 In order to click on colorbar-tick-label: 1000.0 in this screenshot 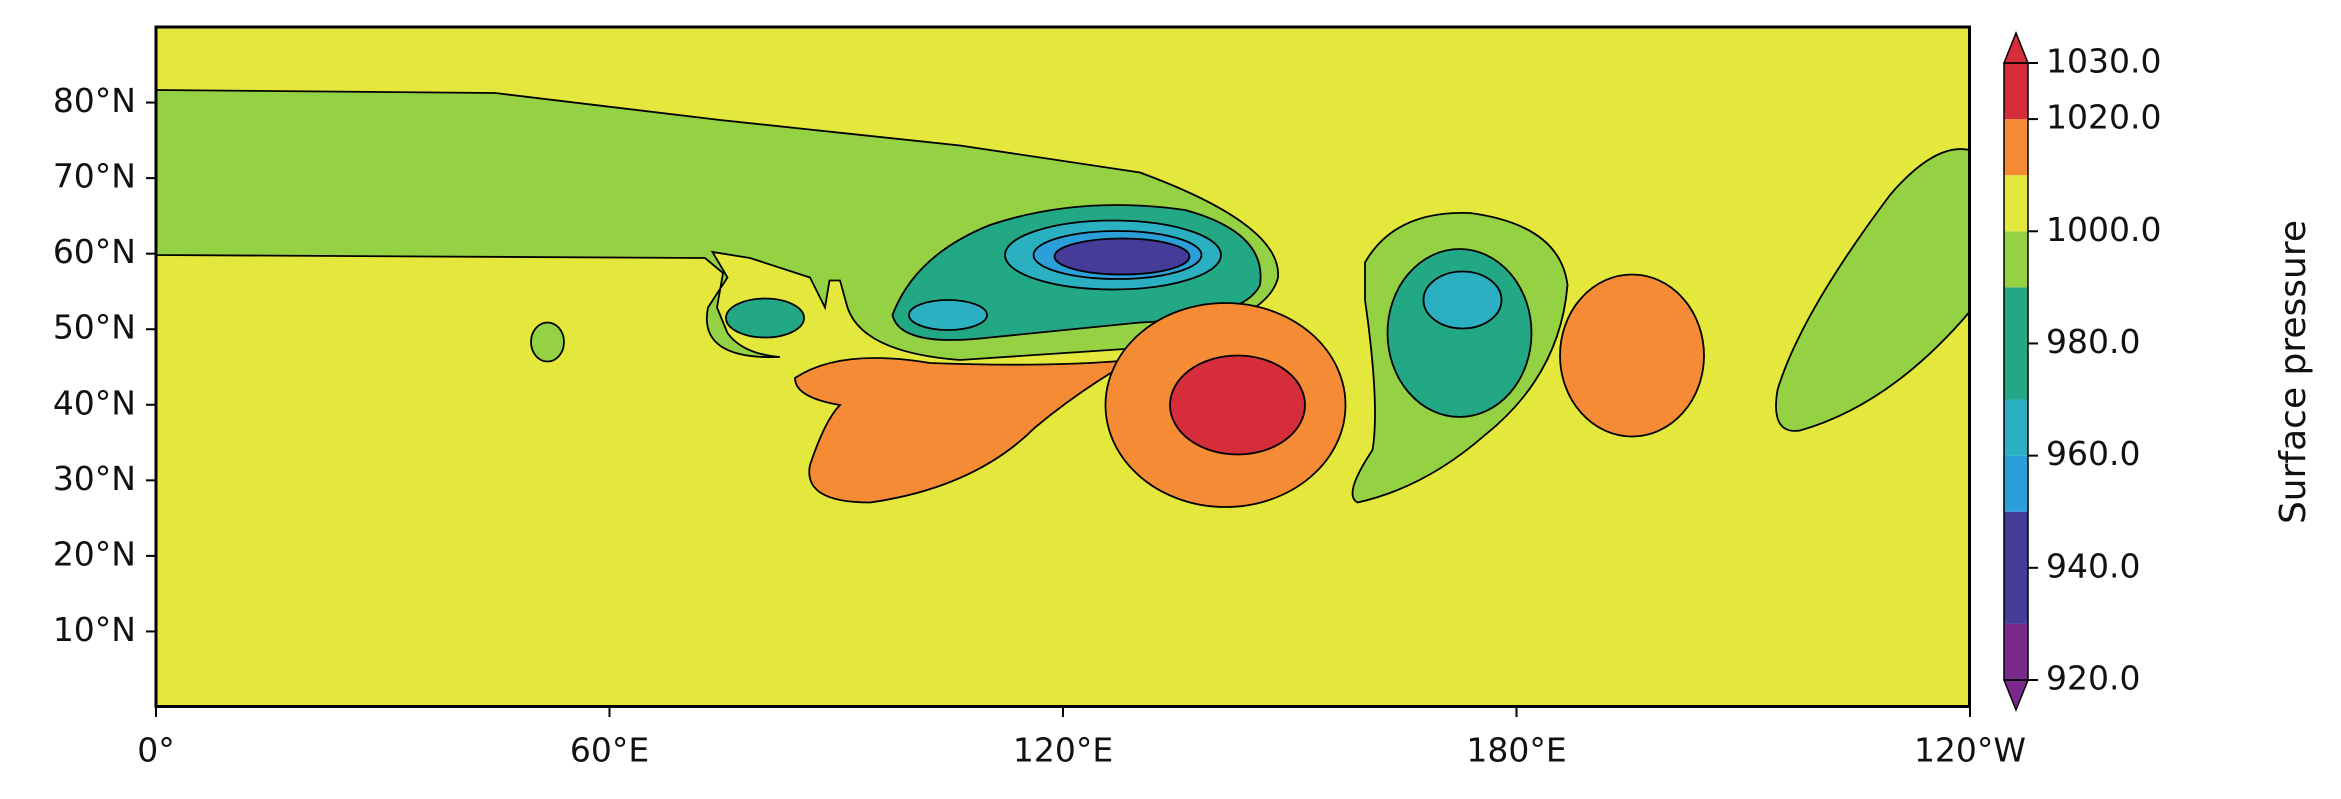, I will do `click(2103, 229)`.